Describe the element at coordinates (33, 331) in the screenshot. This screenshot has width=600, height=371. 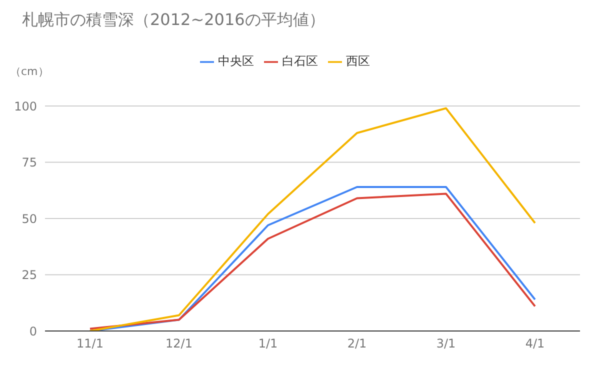
I see `y-tick-label: 0` at that location.